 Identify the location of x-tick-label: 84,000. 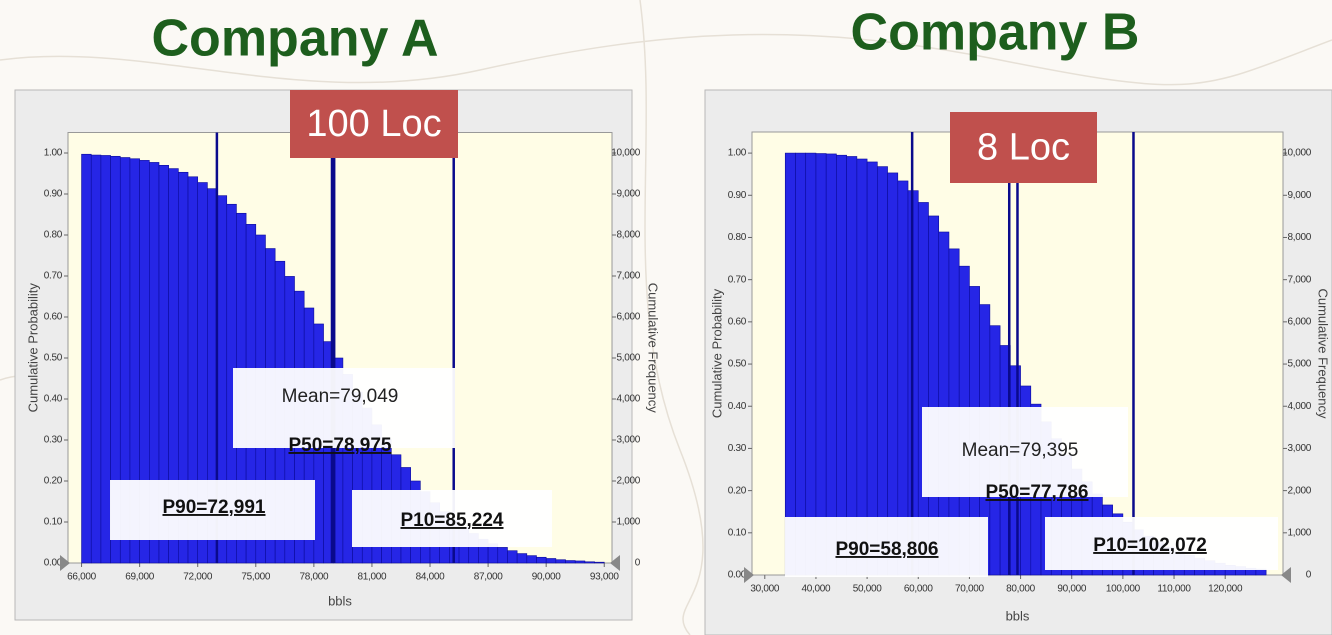
(431, 577).